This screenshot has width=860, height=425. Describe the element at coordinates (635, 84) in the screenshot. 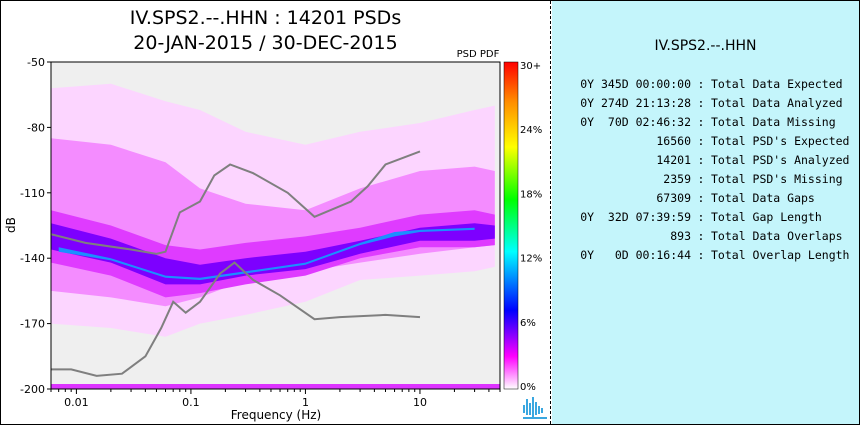

I see `stats-value: 0Y 345D 00:00:00` at that location.